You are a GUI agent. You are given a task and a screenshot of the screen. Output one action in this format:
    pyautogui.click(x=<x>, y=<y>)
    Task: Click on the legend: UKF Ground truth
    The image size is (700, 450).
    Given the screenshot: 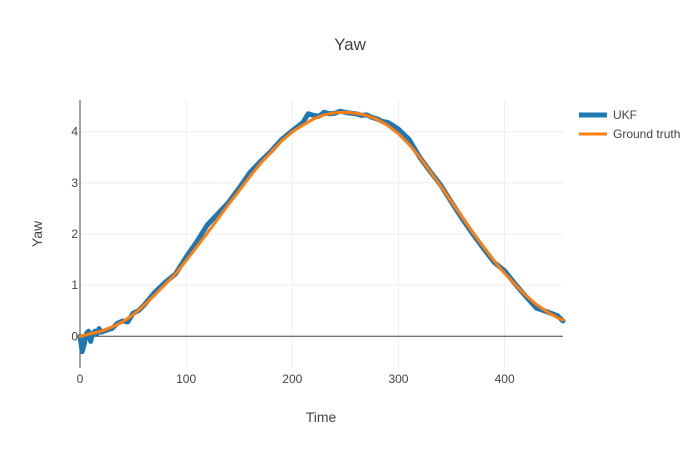 What is the action you would take?
    pyautogui.click(x=629, y=124)
    